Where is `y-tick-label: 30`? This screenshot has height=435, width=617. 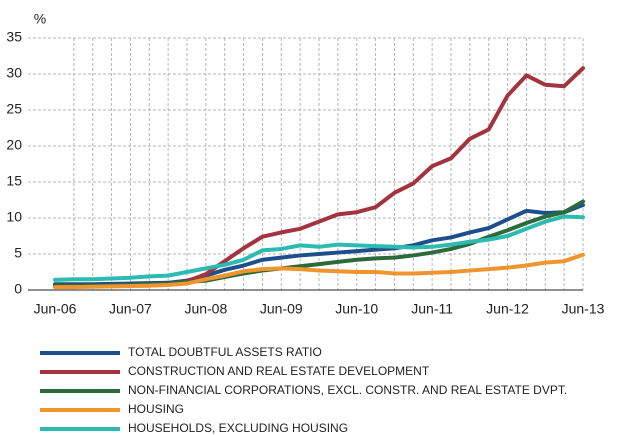 y-tick-label: 30 is located at coordinates (14, 73).